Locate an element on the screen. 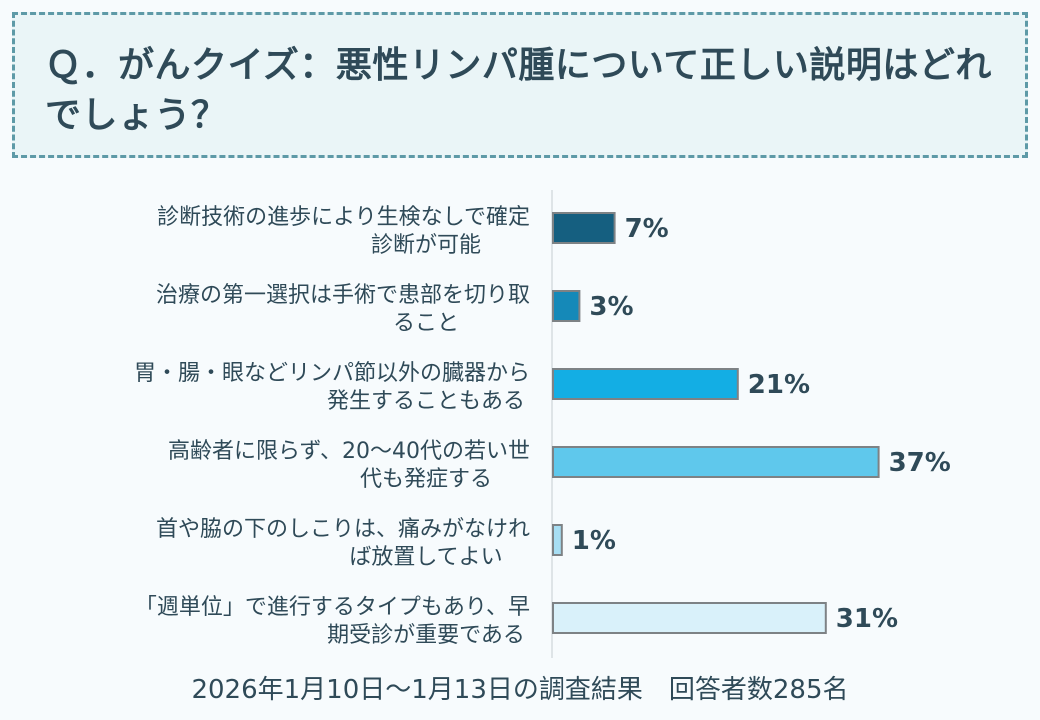  category-label: 高齢者に限らず、20～40代の若い世代も発症する is located at coordinates (349, 465).